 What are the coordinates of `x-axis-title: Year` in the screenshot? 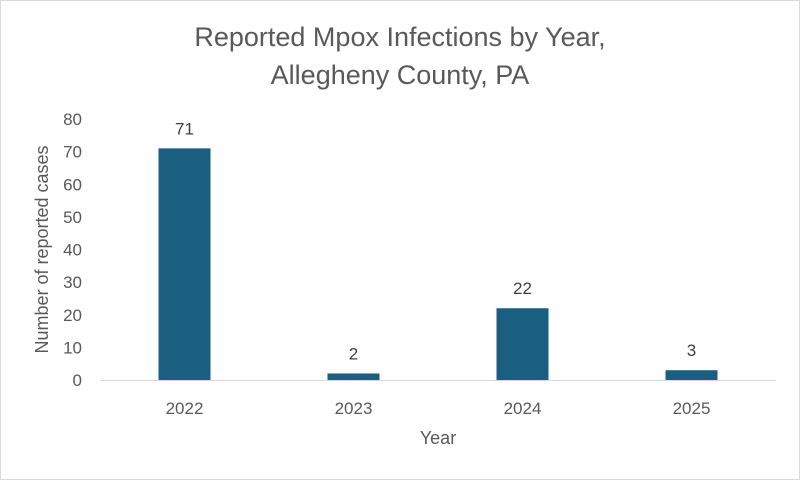 It's located at (438, 438).